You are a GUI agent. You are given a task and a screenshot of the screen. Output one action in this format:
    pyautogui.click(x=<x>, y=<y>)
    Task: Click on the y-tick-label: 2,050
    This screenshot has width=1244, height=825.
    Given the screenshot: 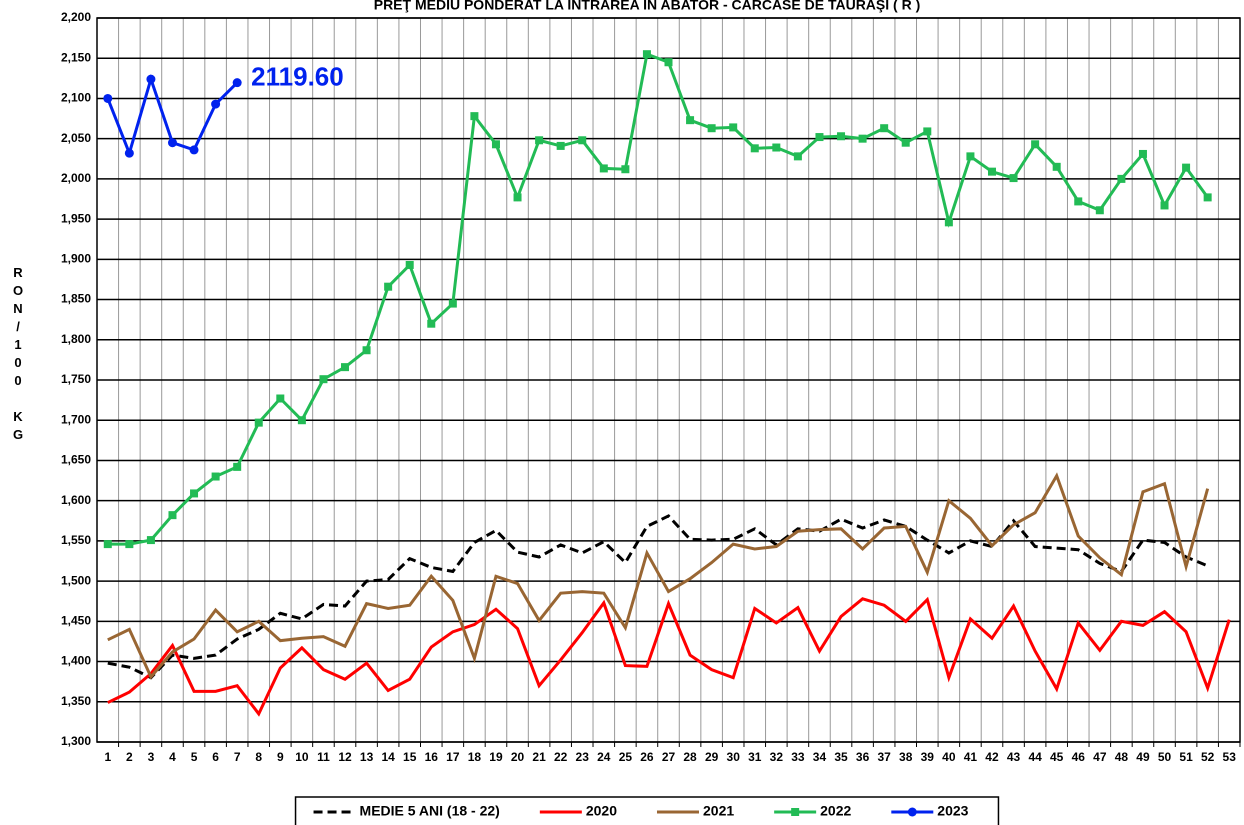 What is the action you would take?
    pyautogui.click(x=76, y=138)
    